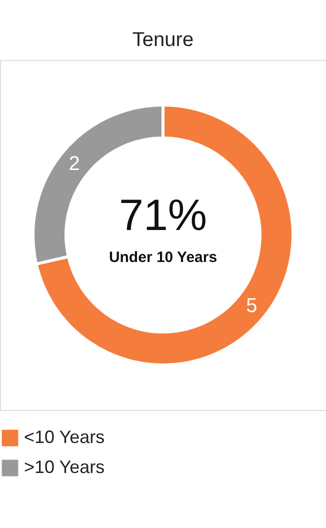  What do you see at coordinates (163, 215) in the screenshot?
I see `text: 71%` at bounding box center [163, 215].